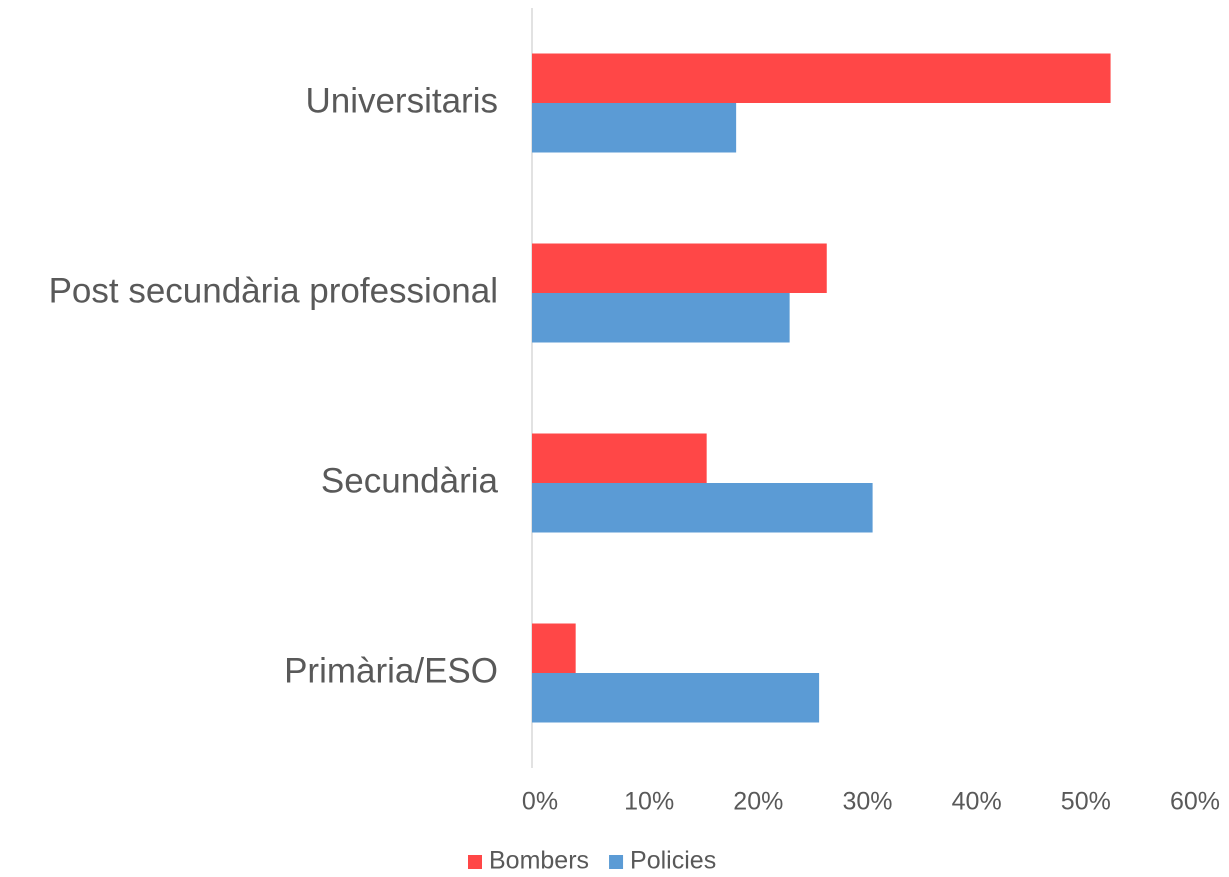  I want to click on x-tick-label: 30%, so click(867, 802).